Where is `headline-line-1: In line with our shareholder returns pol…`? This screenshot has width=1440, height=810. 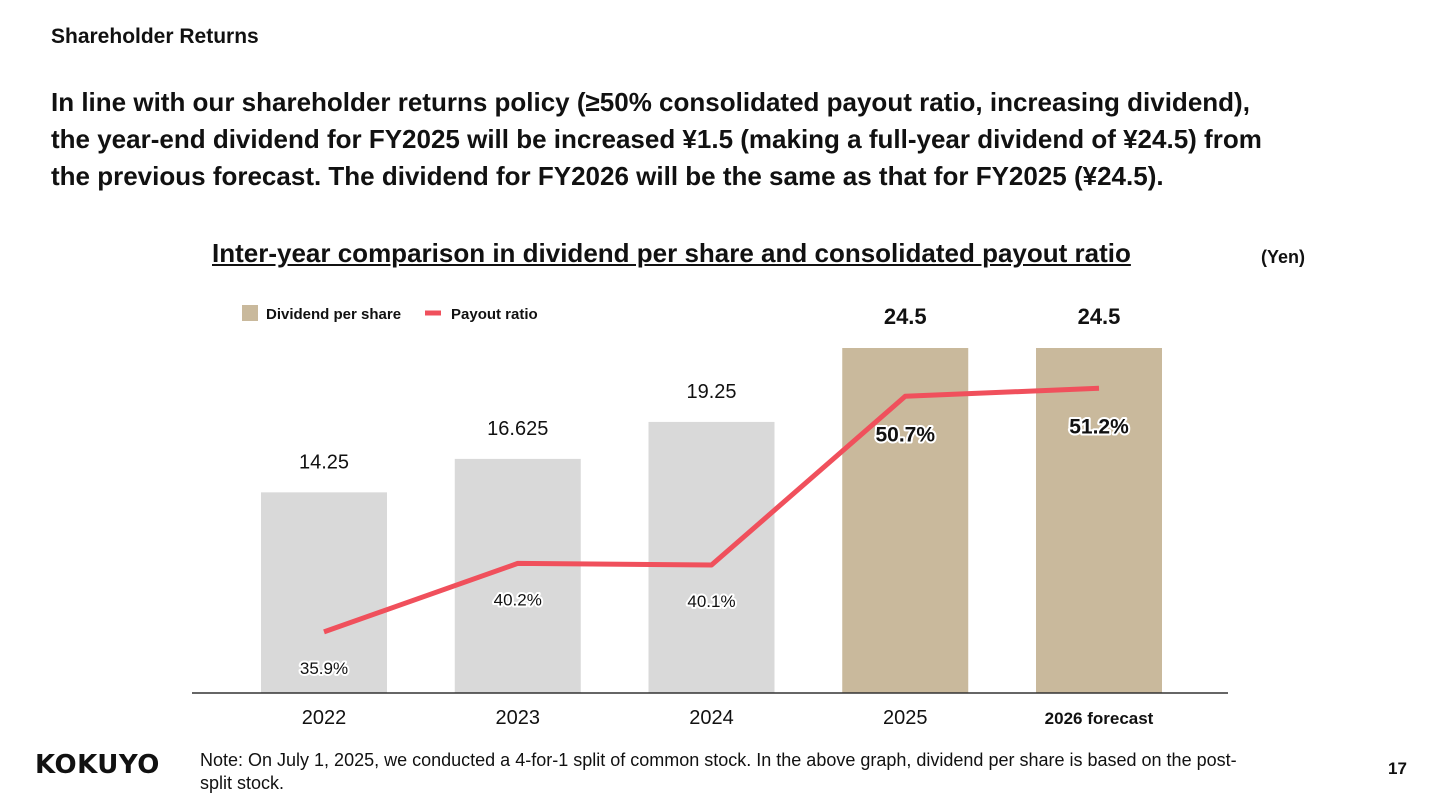
headline-line-1: In line with our shareholder returns pol… is located at coordinates (650, 102).